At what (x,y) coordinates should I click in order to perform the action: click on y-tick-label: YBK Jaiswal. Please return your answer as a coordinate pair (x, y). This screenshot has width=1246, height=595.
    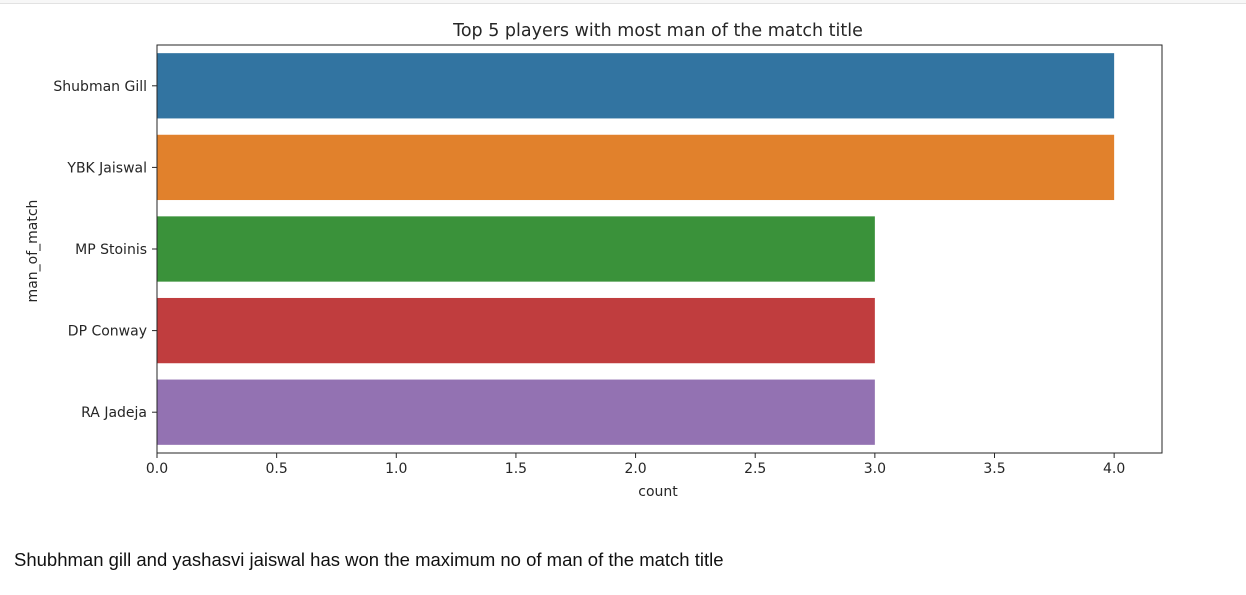
    Looking at the image, I should click on (106, 168).